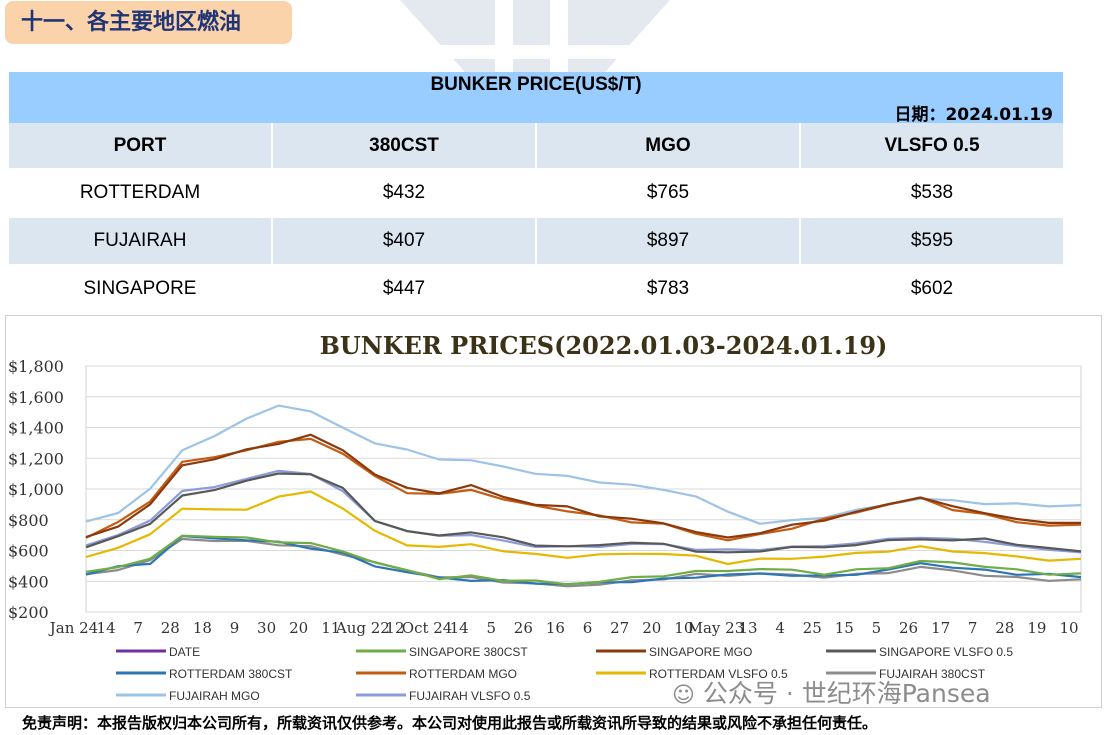 This screenshot has height=735, width=1104. I want to click on price-cell: $407, so click(405, 242).